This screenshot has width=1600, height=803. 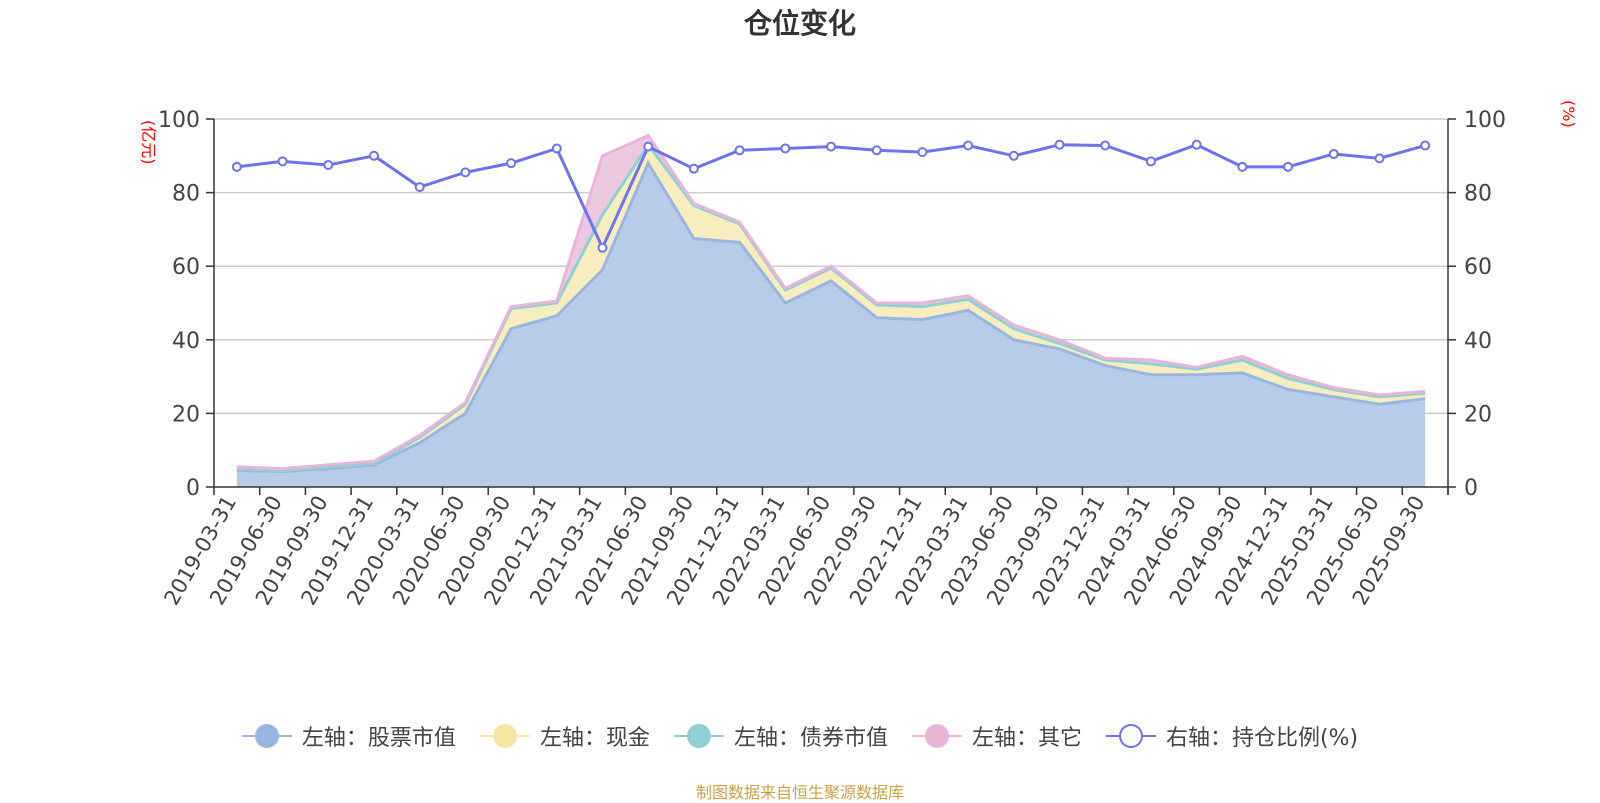 I want to click on left-axis-tick-label: 80, so click(x=186, y=194).